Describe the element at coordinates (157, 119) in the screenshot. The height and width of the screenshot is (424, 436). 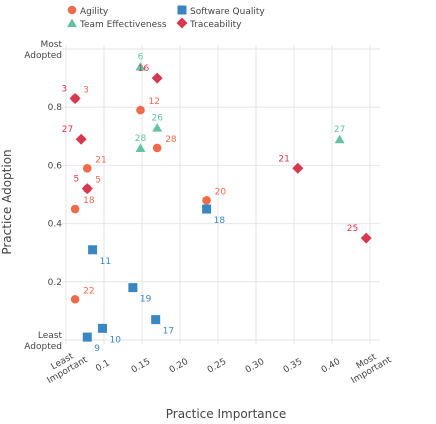
I see `point-label: 26` at that location.